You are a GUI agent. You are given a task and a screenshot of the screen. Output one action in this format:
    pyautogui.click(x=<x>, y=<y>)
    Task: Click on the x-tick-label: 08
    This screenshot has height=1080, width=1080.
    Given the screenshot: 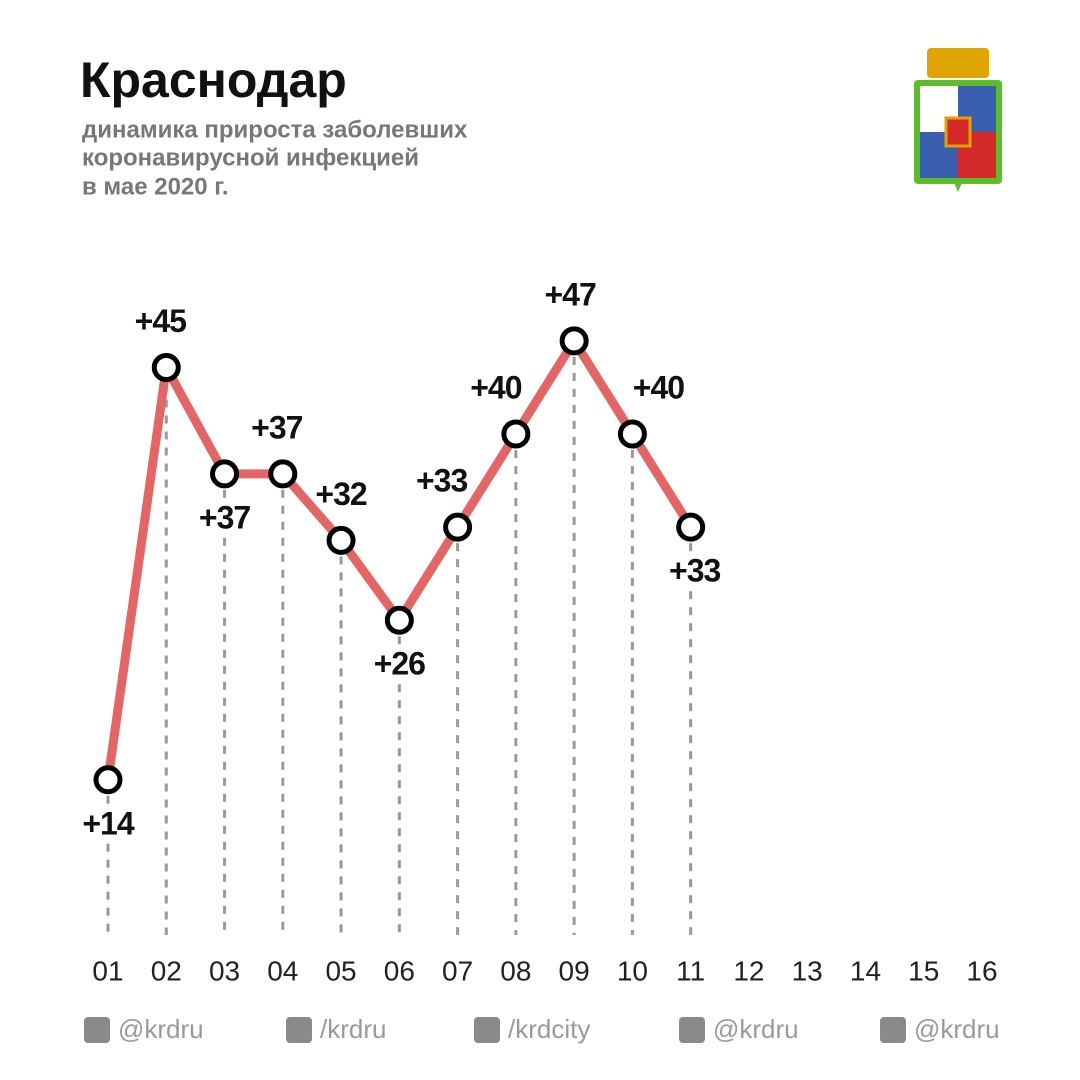 What is the action you would take?
    pyautogui.click(x=515, y=970)
    